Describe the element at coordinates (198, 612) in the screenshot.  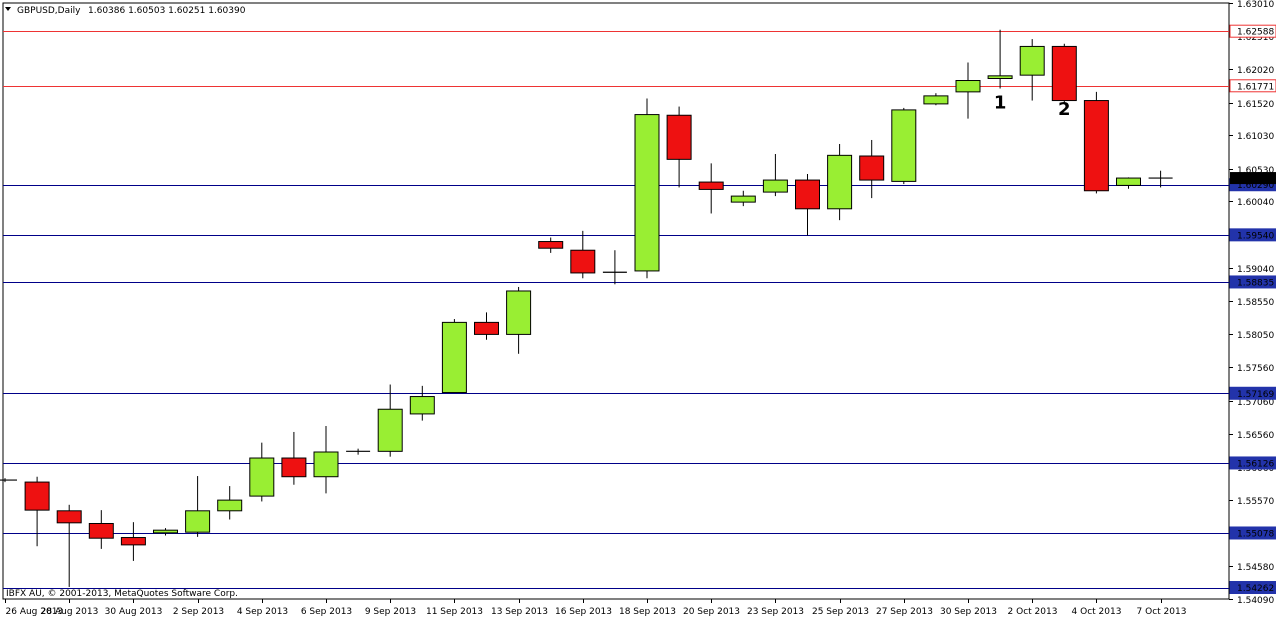
I see `x-tick-label: 2 Sep 2013` at that location.